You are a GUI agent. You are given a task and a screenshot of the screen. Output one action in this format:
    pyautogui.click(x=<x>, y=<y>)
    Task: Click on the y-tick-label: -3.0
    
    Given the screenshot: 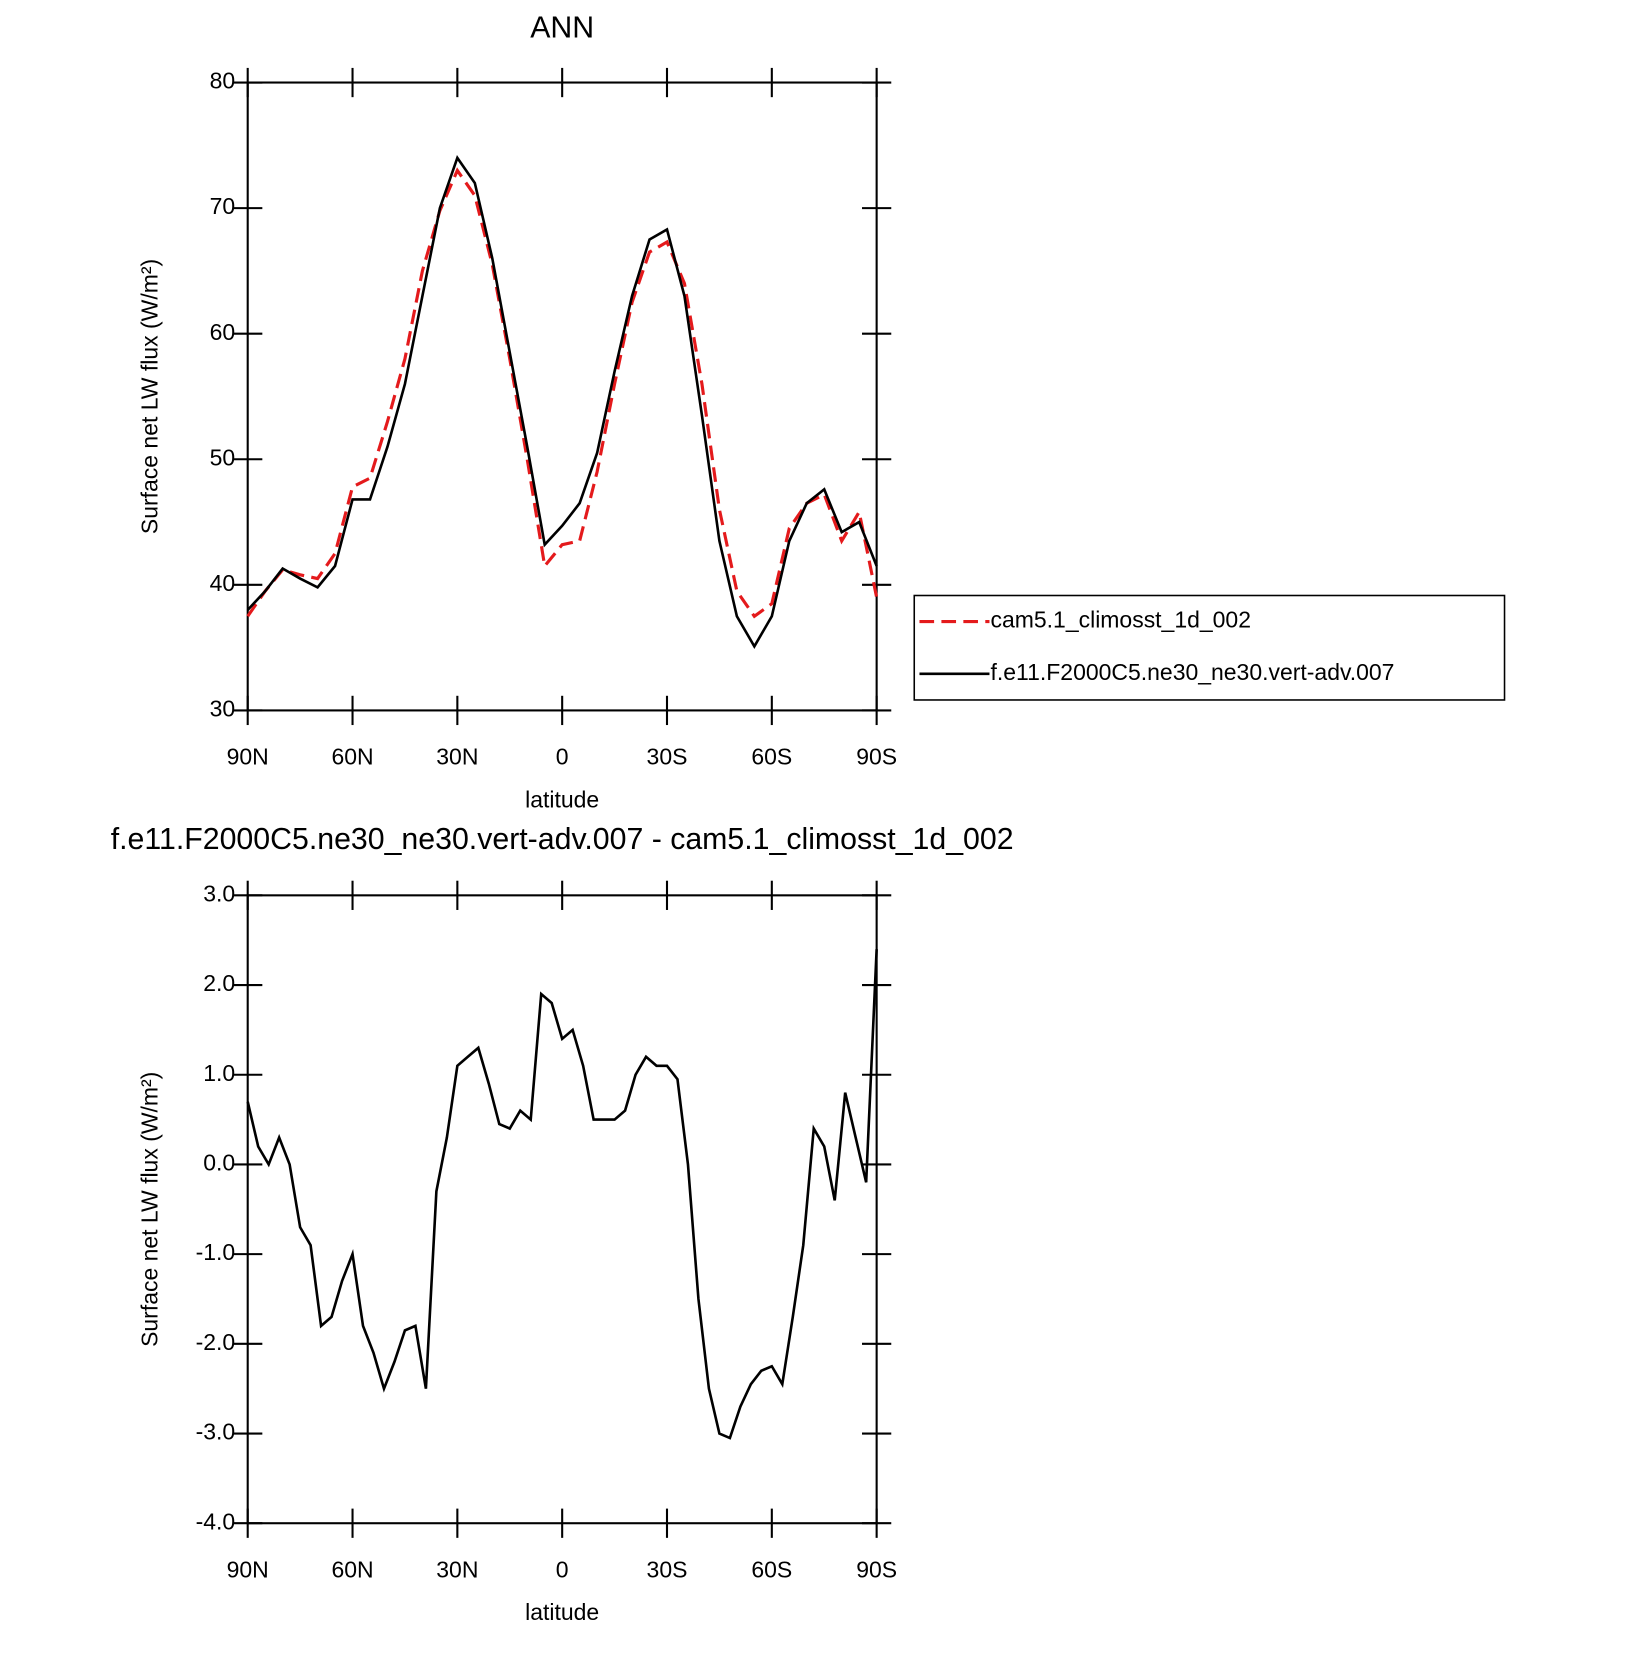 What is the action you would take?
    pyautogui.click(x=216, y=1432)
    